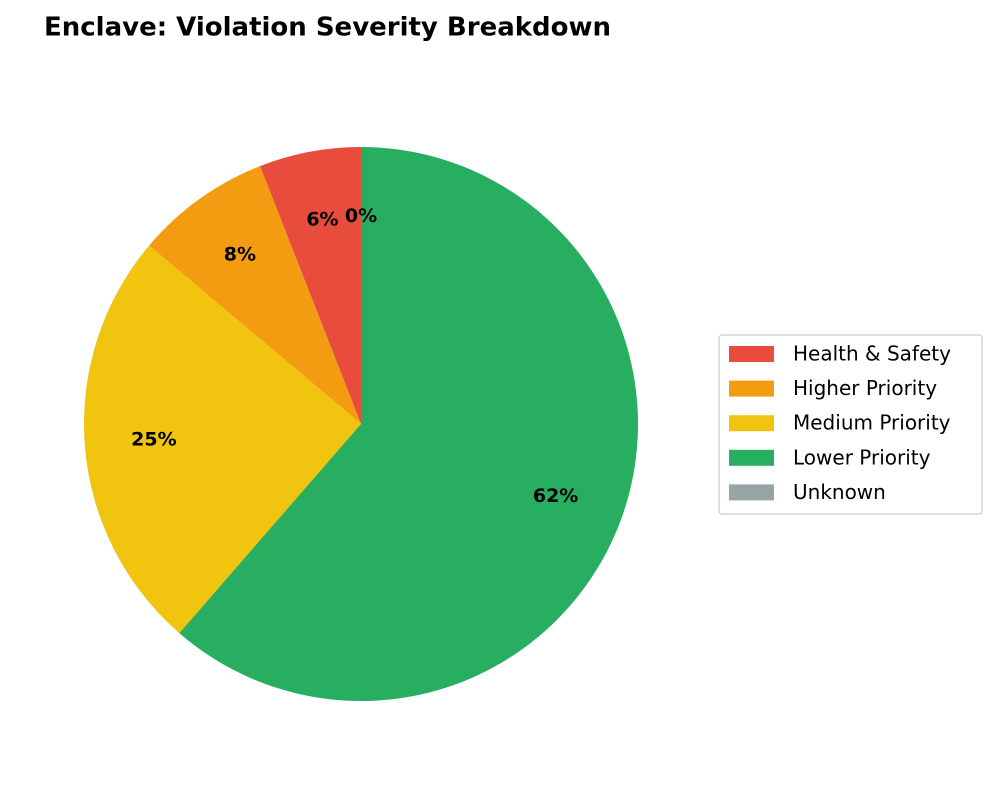 This screenshot has width=997, height=786. I want to click on legend-label: Lower Priority, so click(862, 457).